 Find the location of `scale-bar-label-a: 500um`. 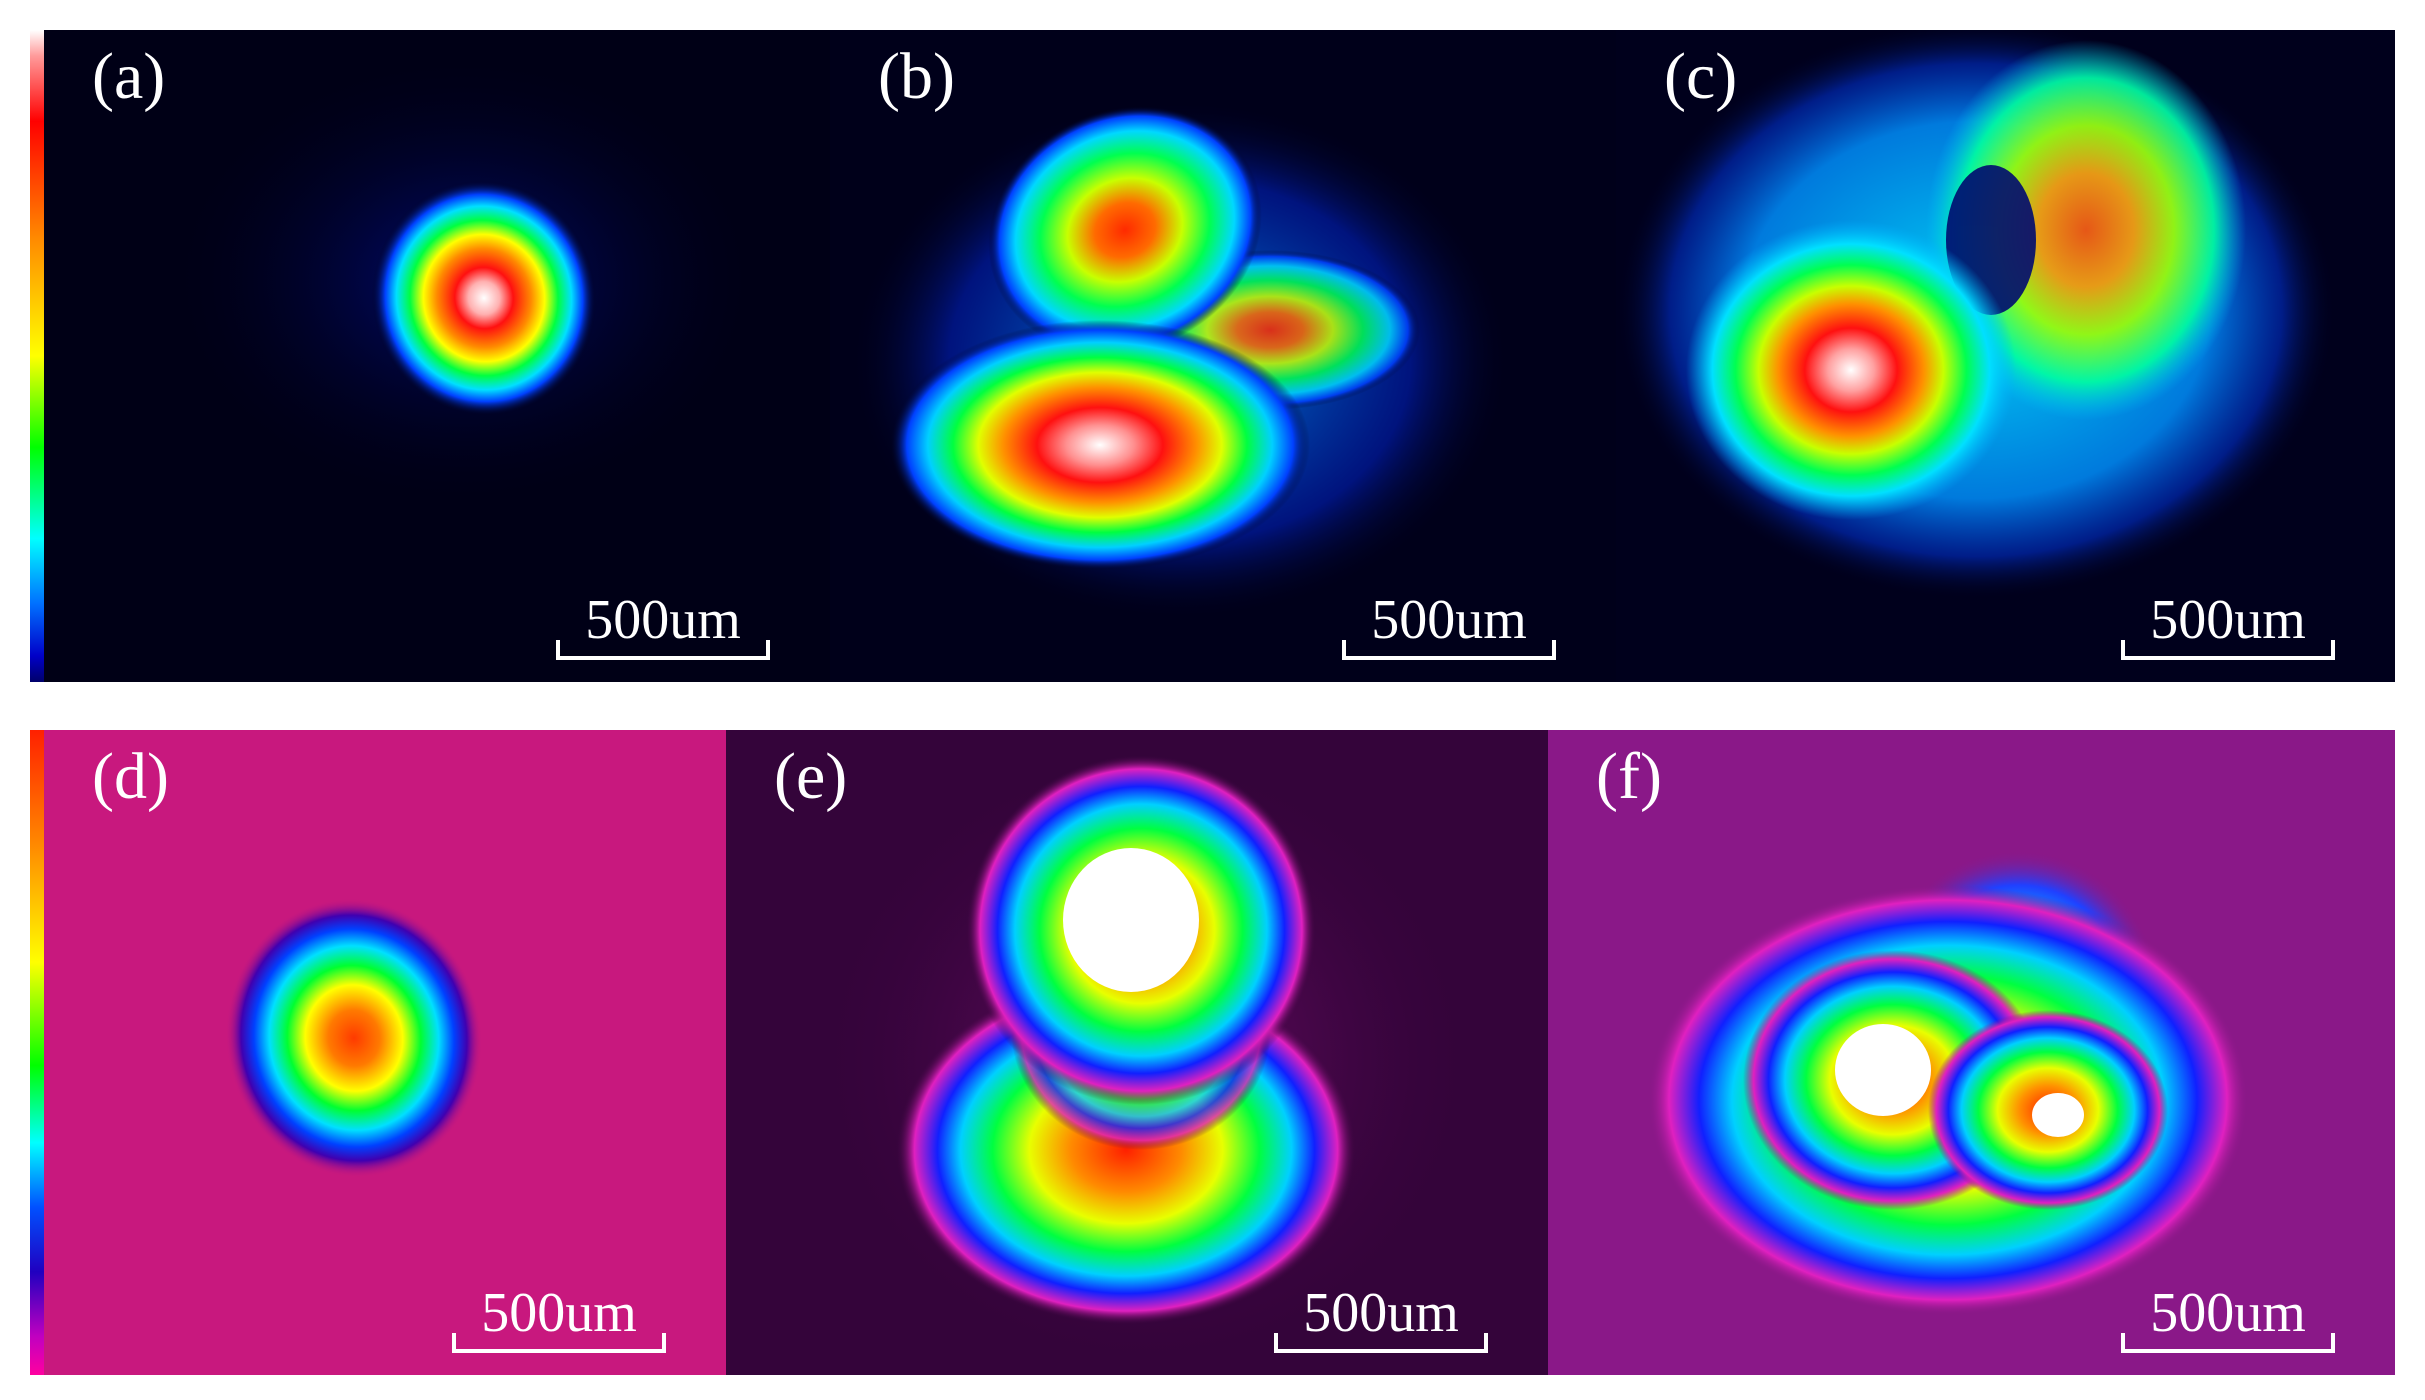

scale-bar-label-a: 500um is located at coordinates (663, 620).